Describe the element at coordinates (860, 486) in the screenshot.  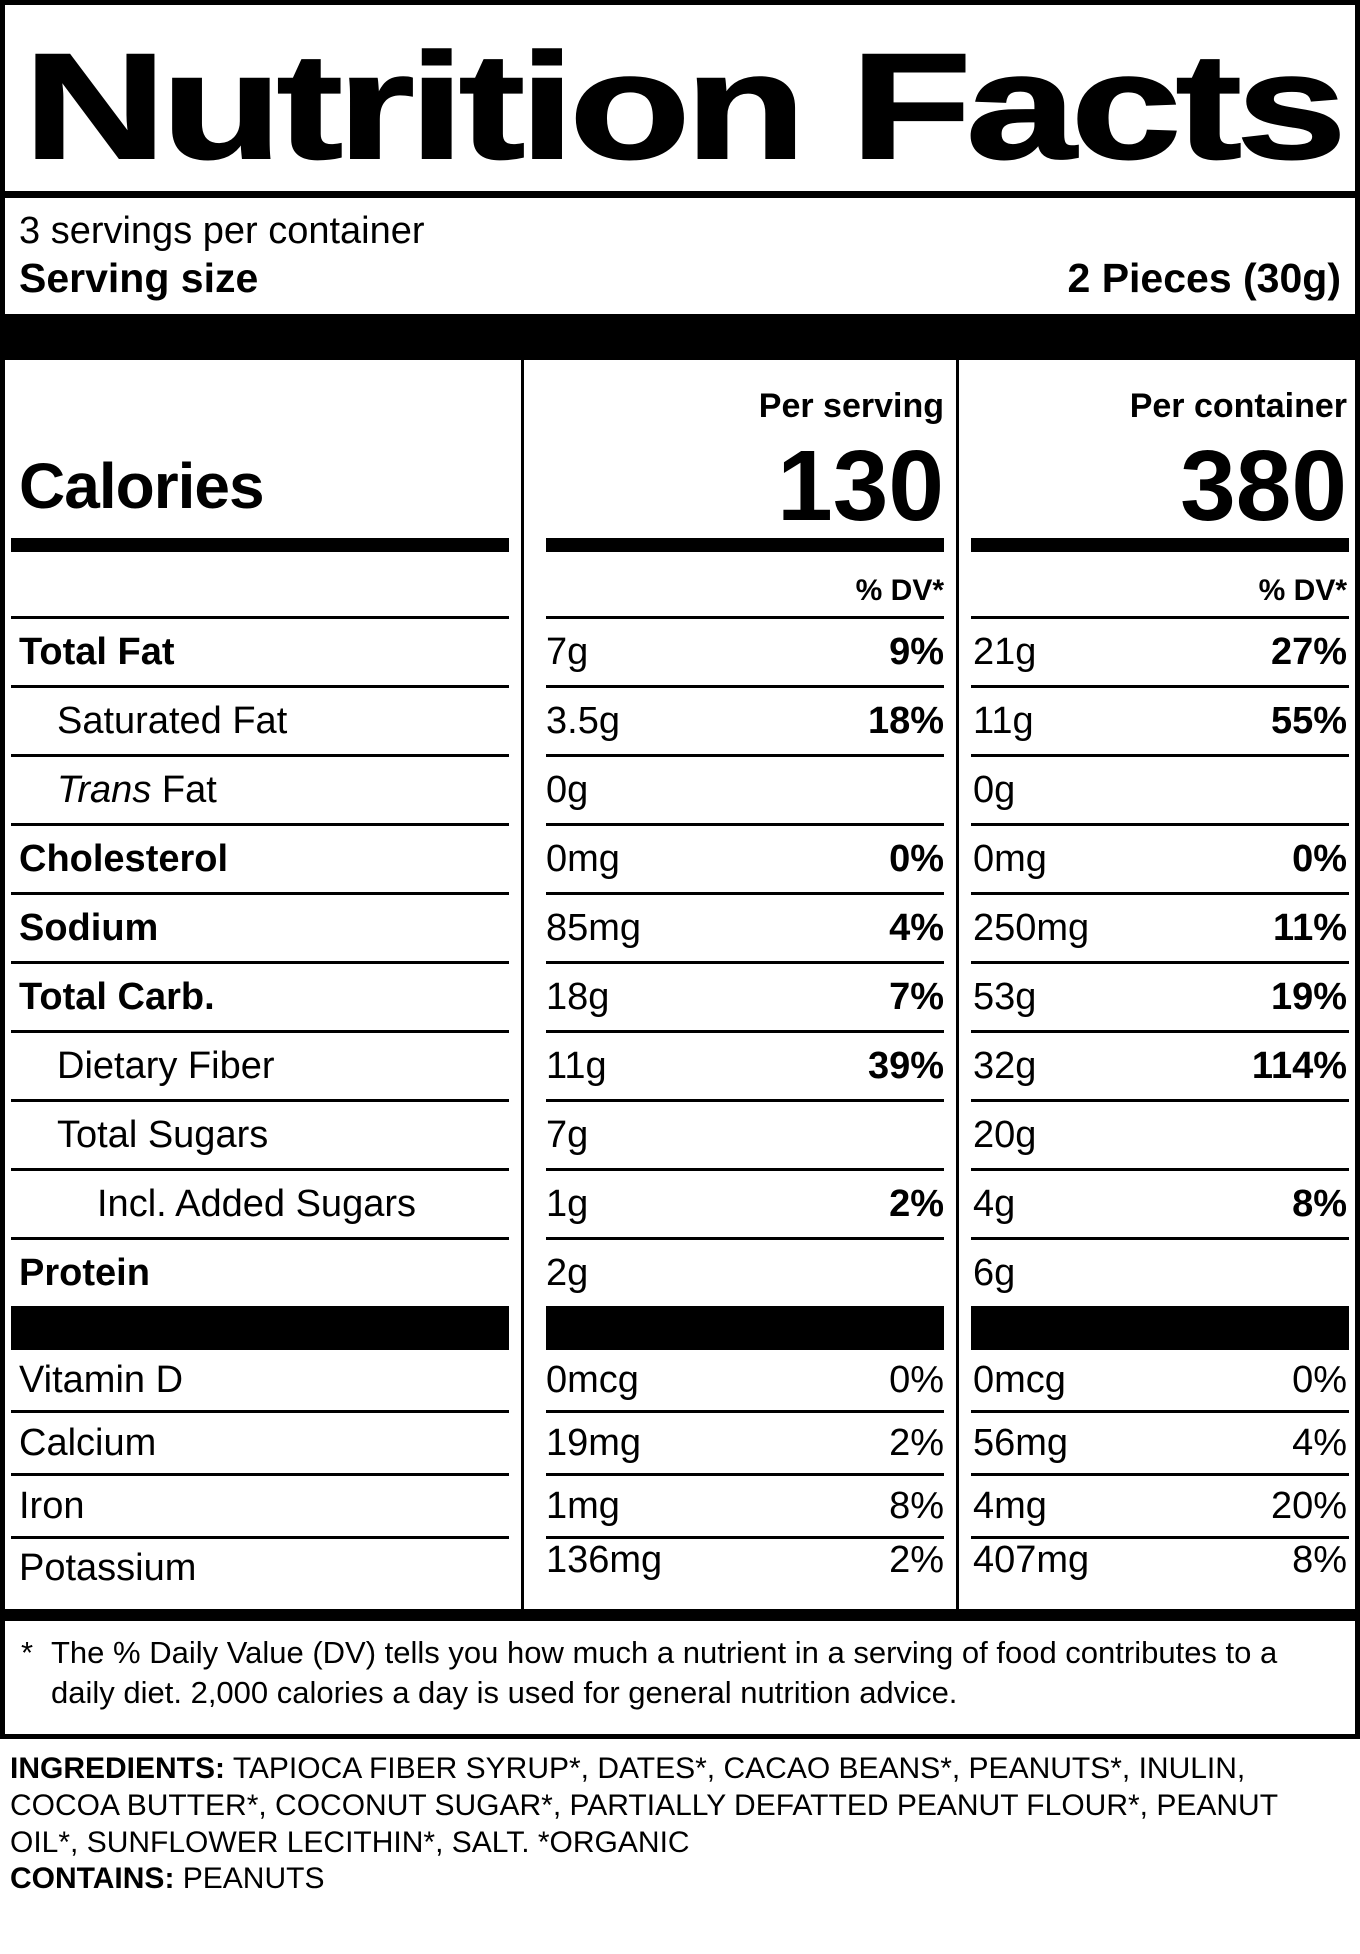
I see `calories-per-serving: 130` at that location.